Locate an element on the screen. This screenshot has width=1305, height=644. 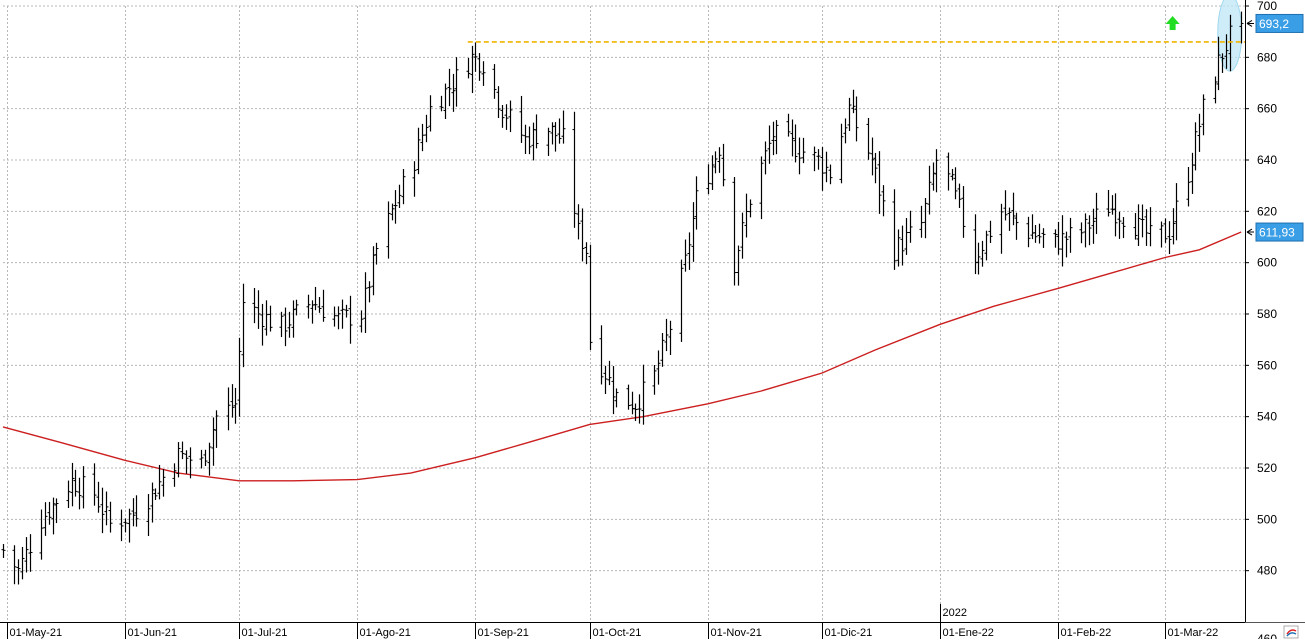
last-price-label: 693,2 is located at coordinates (1275, 23).